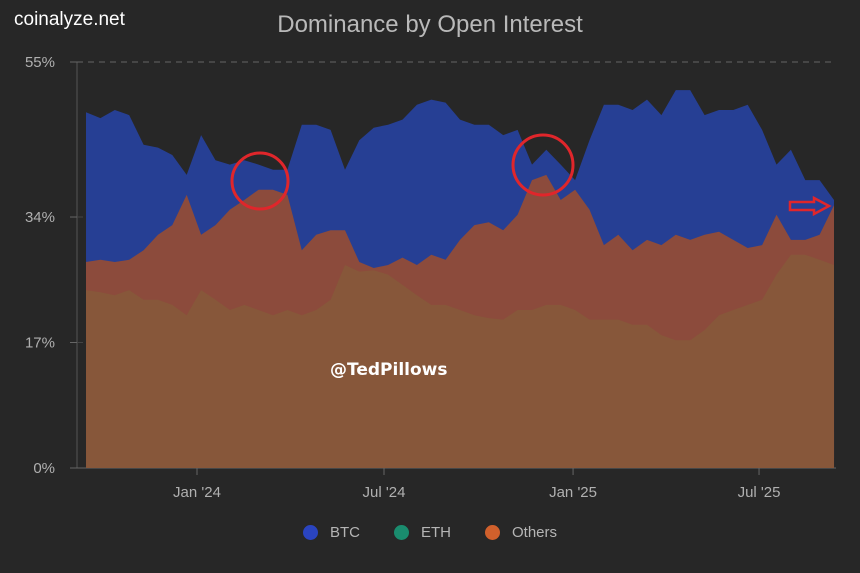 This screenshot has width=860, height=573. I want to click on legend-label: ETH, so click(435, 532).